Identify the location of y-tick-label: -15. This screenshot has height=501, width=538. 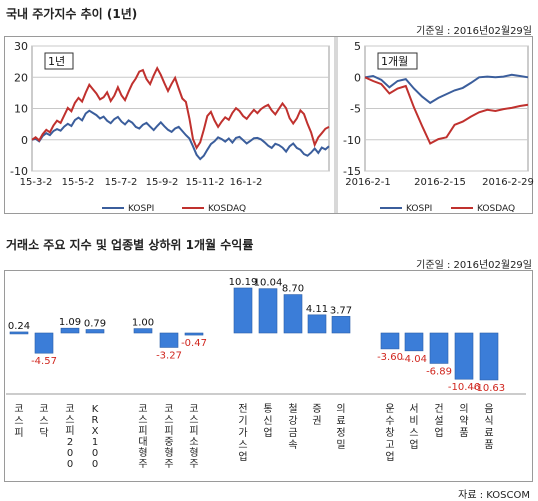
(352, 171).